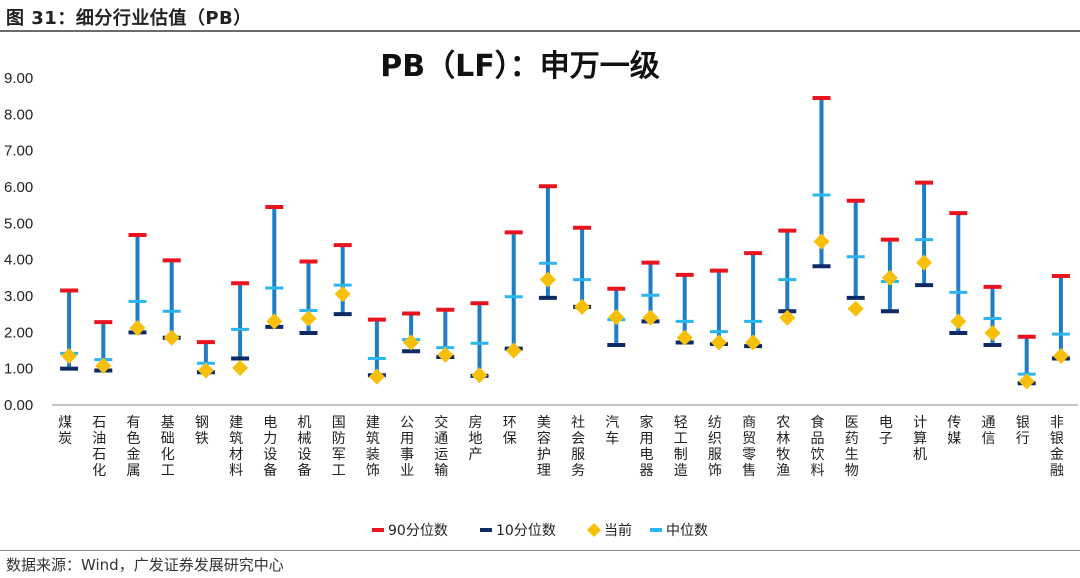 Image resolution: width=1080 pixels, height=578 pixels. Describe the element at coordinates (681, 447) in the screenshot. I see `category-label: 轻工制造` at that location.